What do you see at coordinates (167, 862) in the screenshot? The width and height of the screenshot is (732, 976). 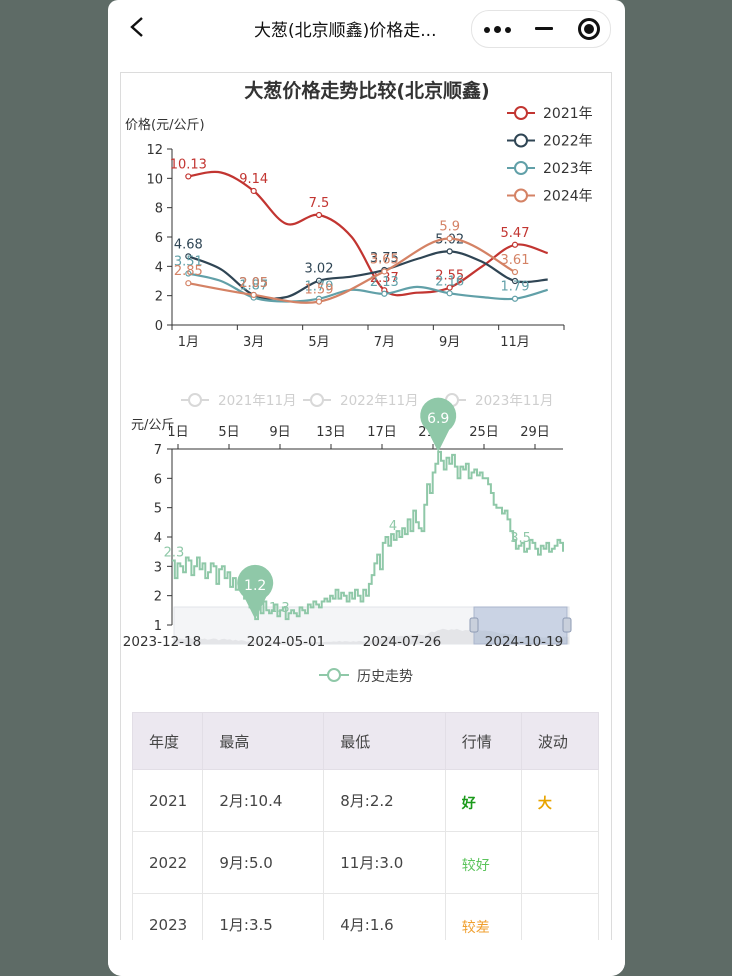 I see `cell-year: 2022` at bounding box center [167, 862].